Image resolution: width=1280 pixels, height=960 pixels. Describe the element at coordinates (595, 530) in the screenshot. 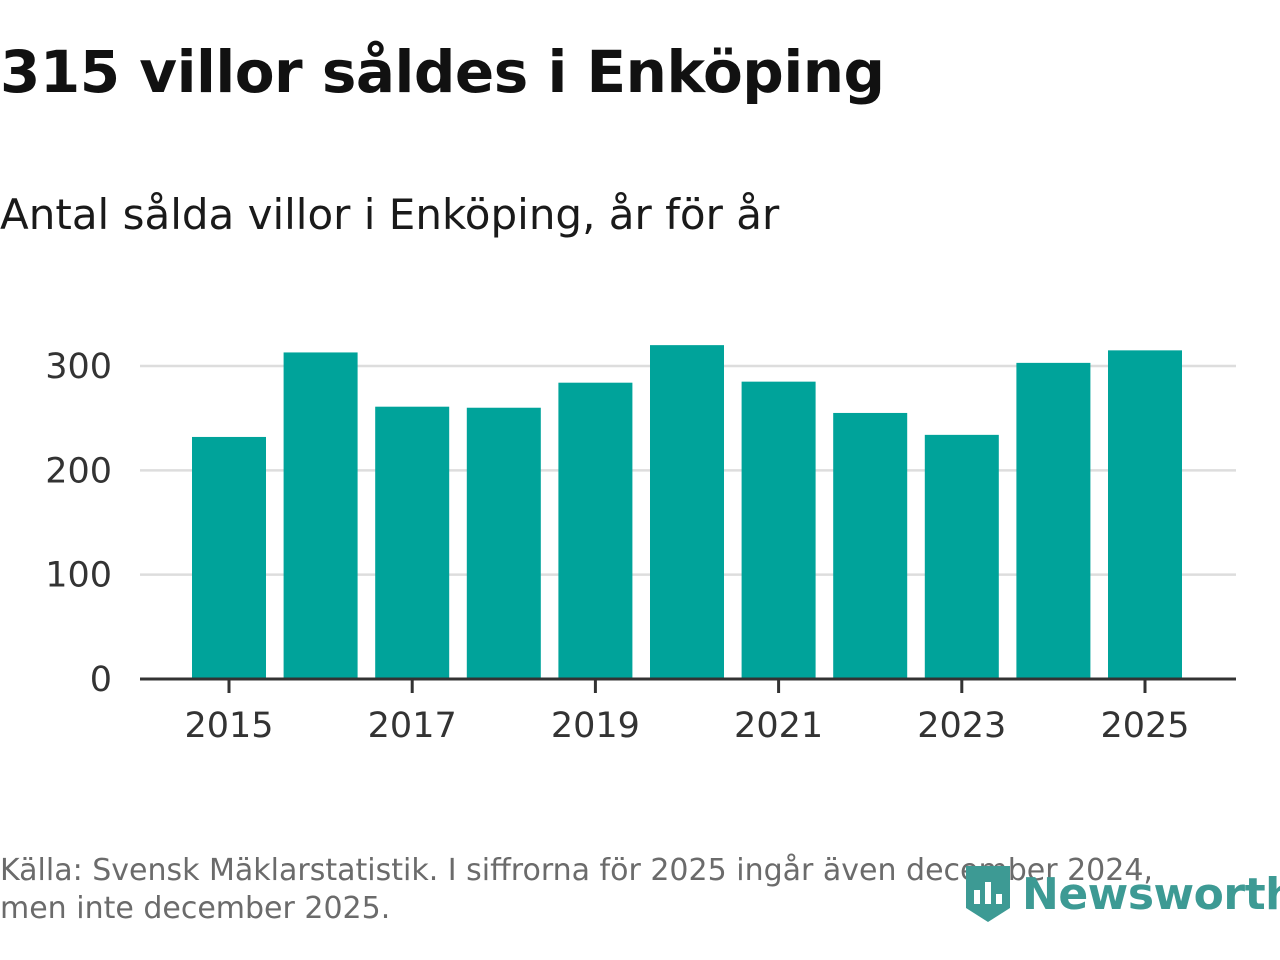

I see `bar-2019` at that location.